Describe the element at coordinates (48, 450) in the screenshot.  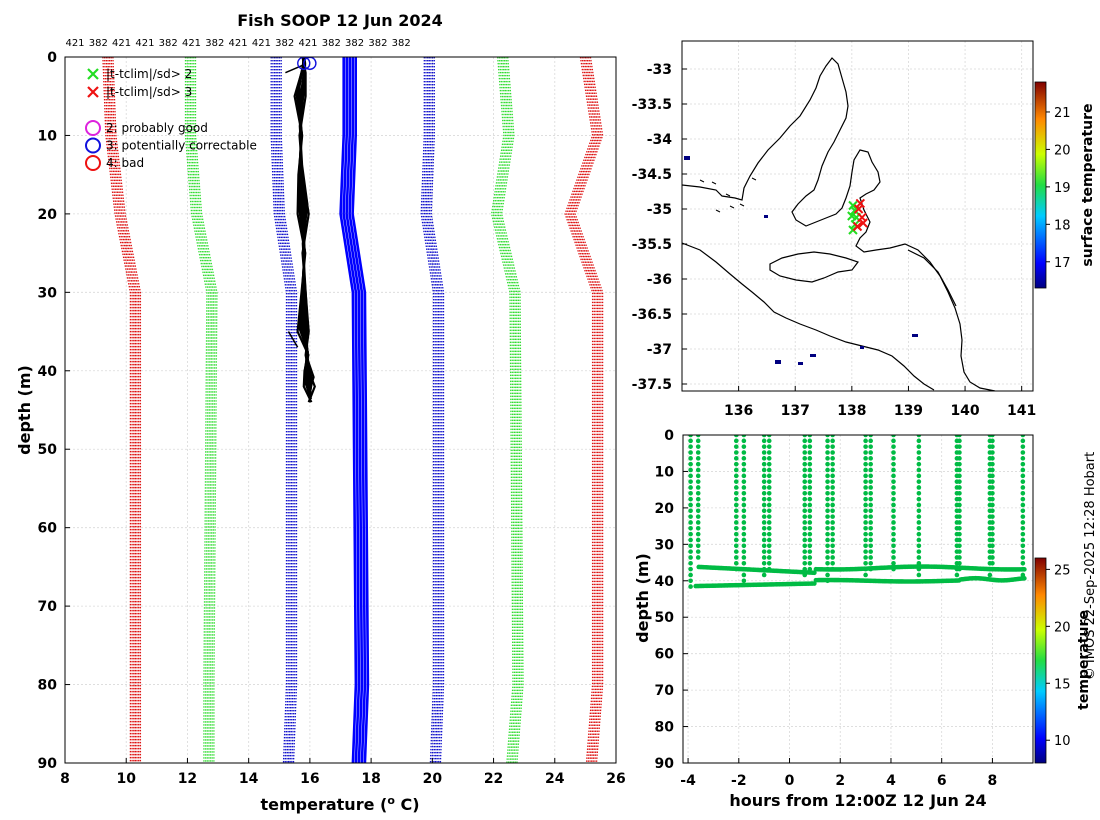
I see `y-tick-label: 50` at that location.